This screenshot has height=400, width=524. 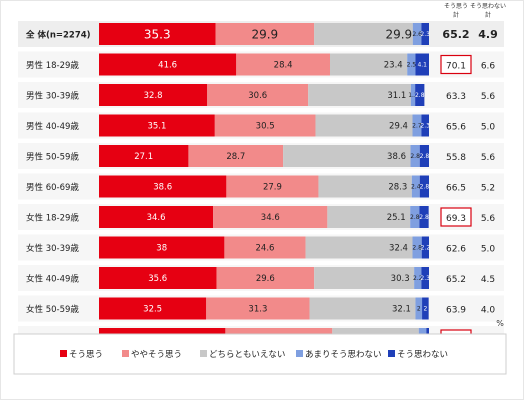 I want to click on data-label-series-3: 29.4, so click(x=398, y=127).